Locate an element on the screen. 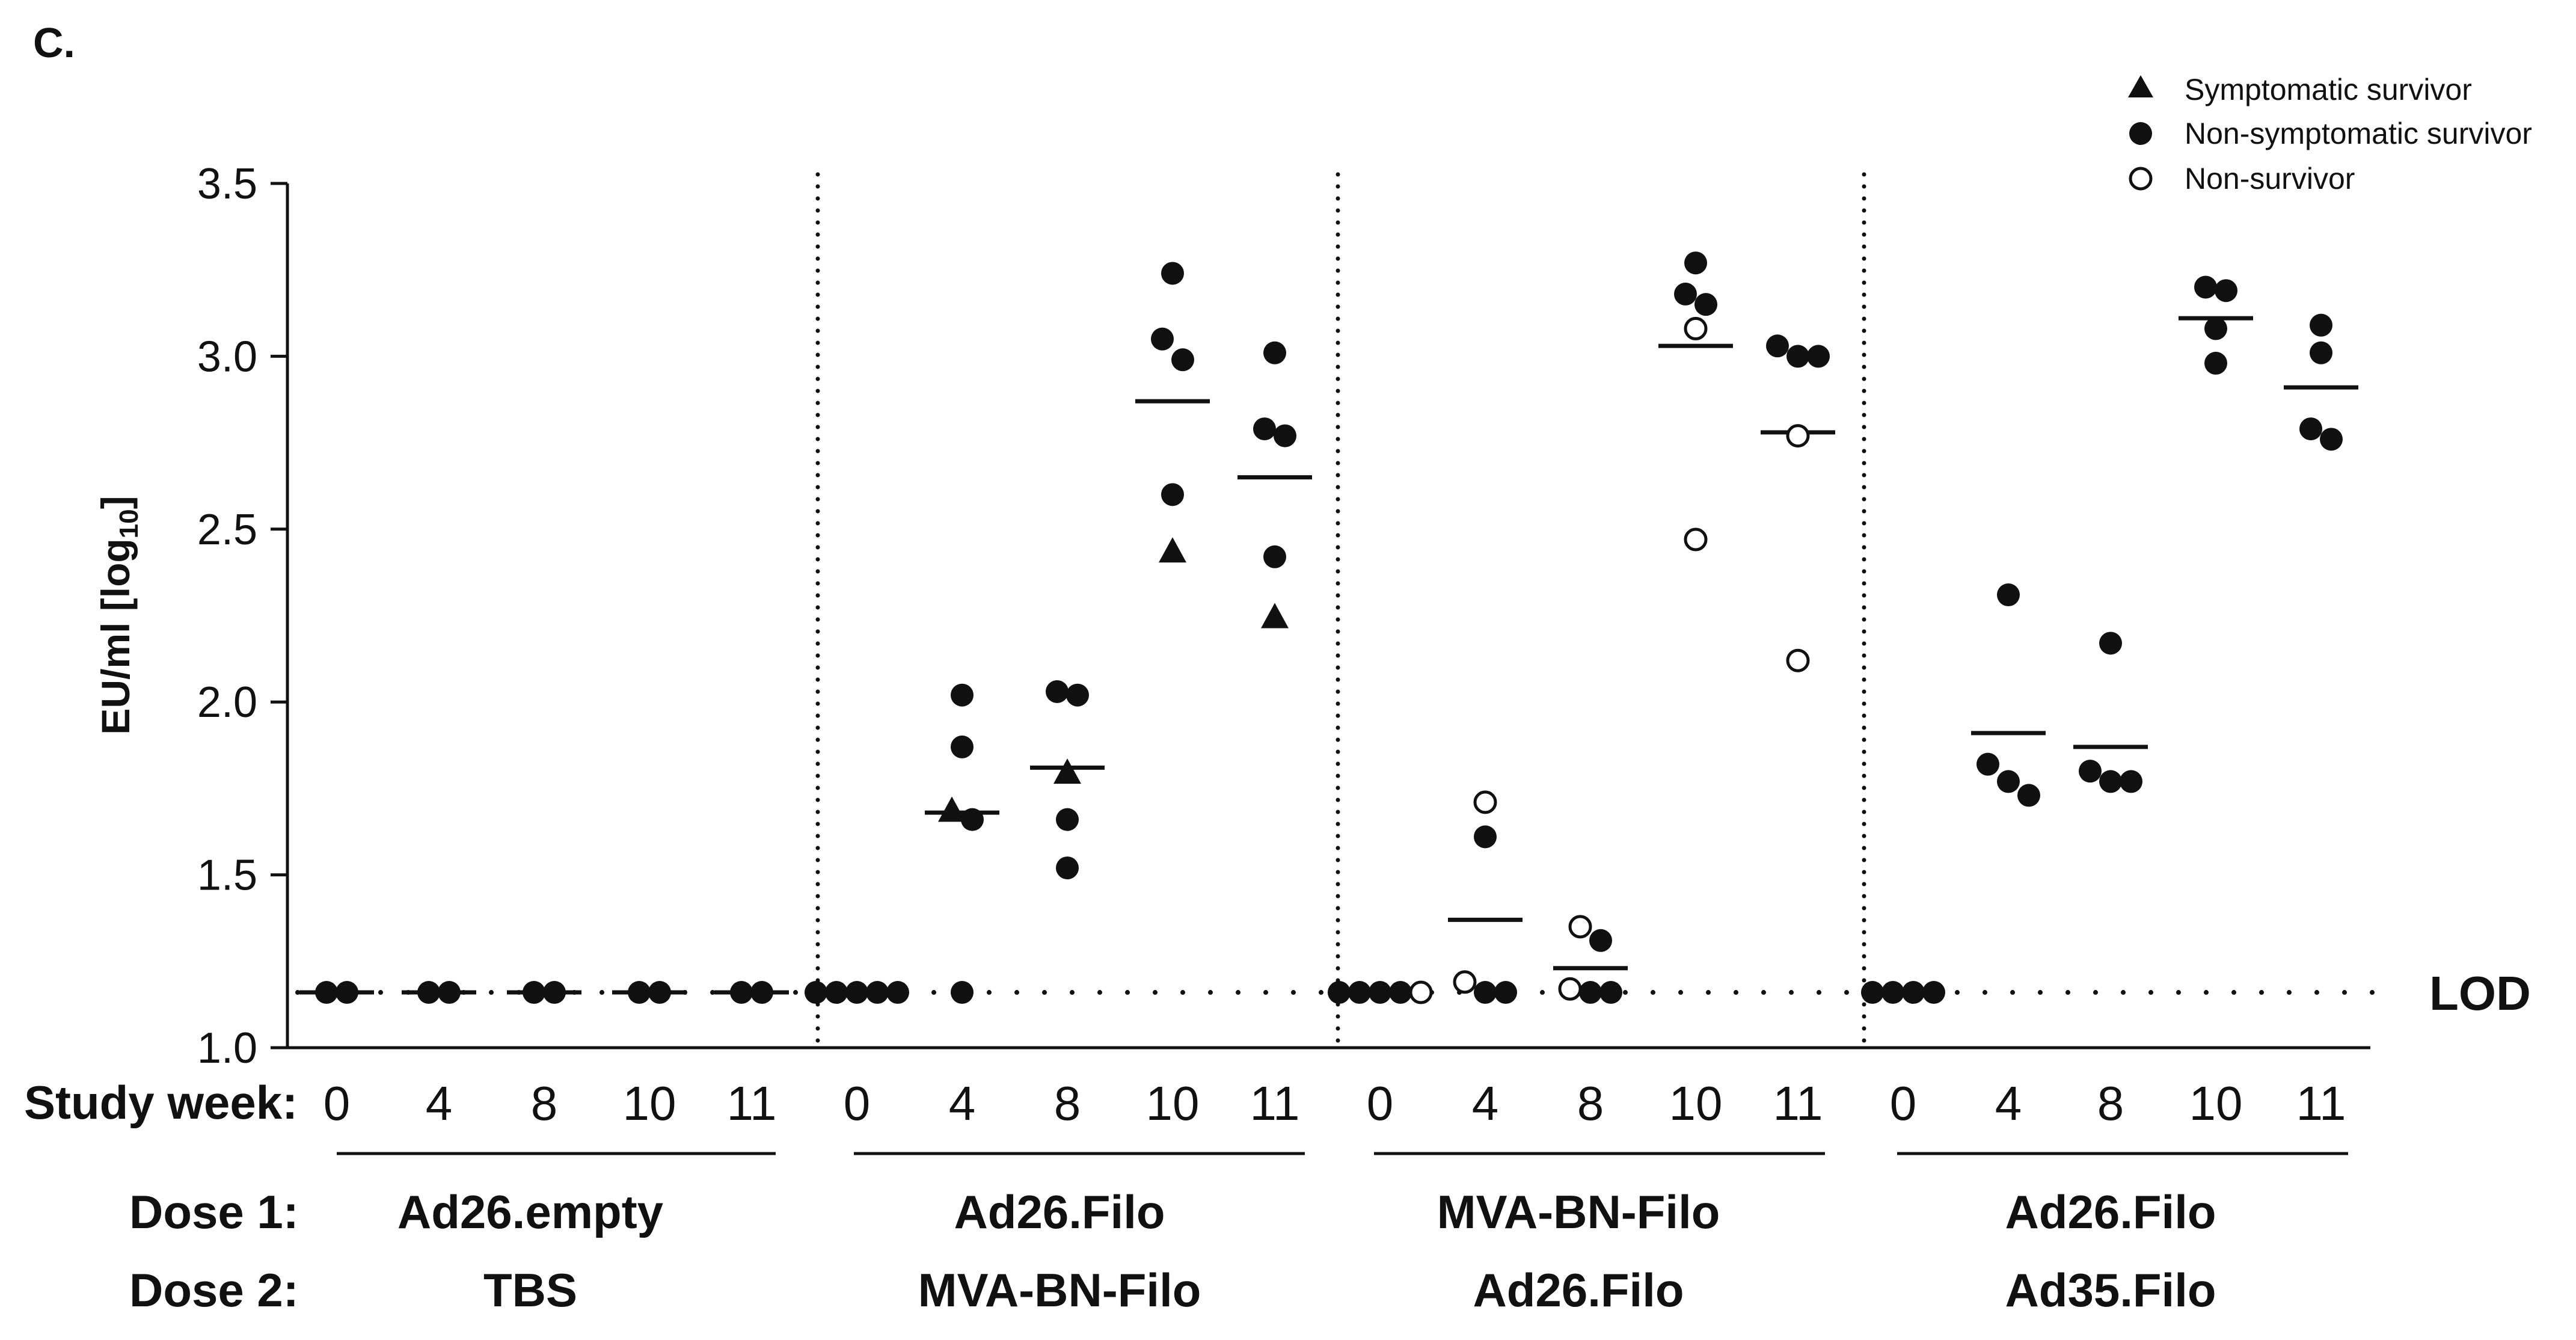 The width and height of the screenshot is (2576, 1340). lod-label: LOD is located at coordinates (2480, 993).